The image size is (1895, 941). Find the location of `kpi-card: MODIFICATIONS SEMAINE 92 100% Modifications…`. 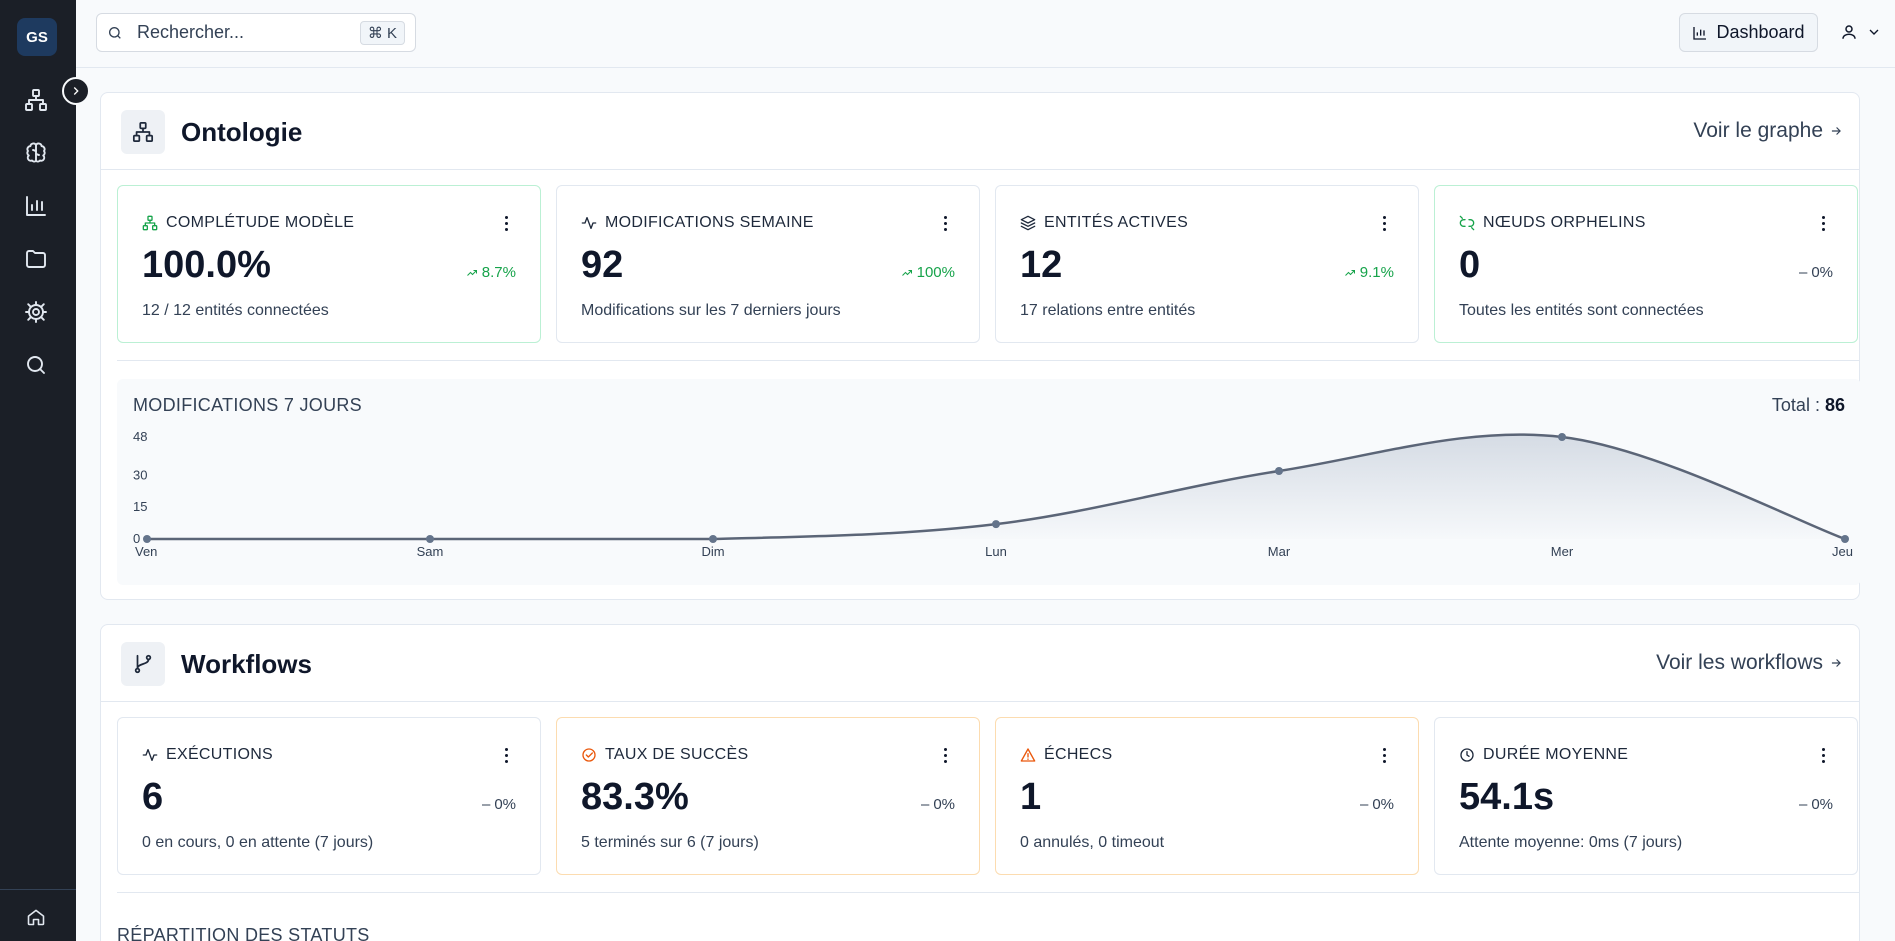

kpi-card: MODIFICATIONS SEMAINE 92 100% Modifications… is located at coordinates (768, 264).